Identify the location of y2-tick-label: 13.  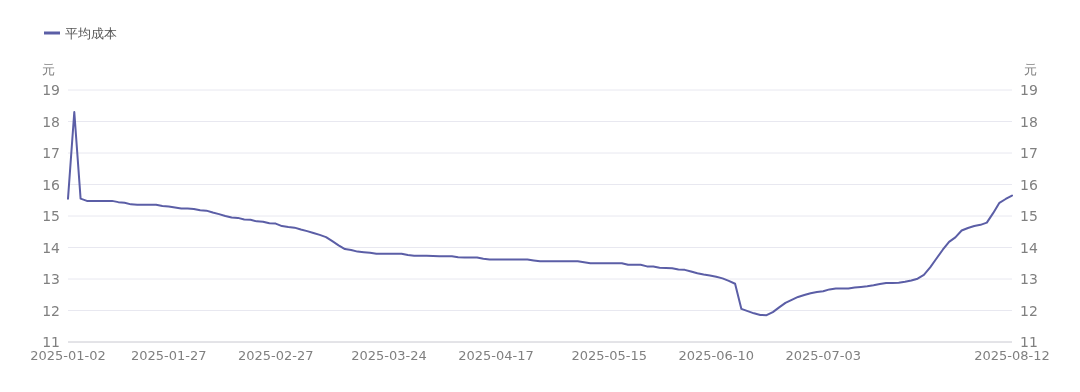
(1029, 279).